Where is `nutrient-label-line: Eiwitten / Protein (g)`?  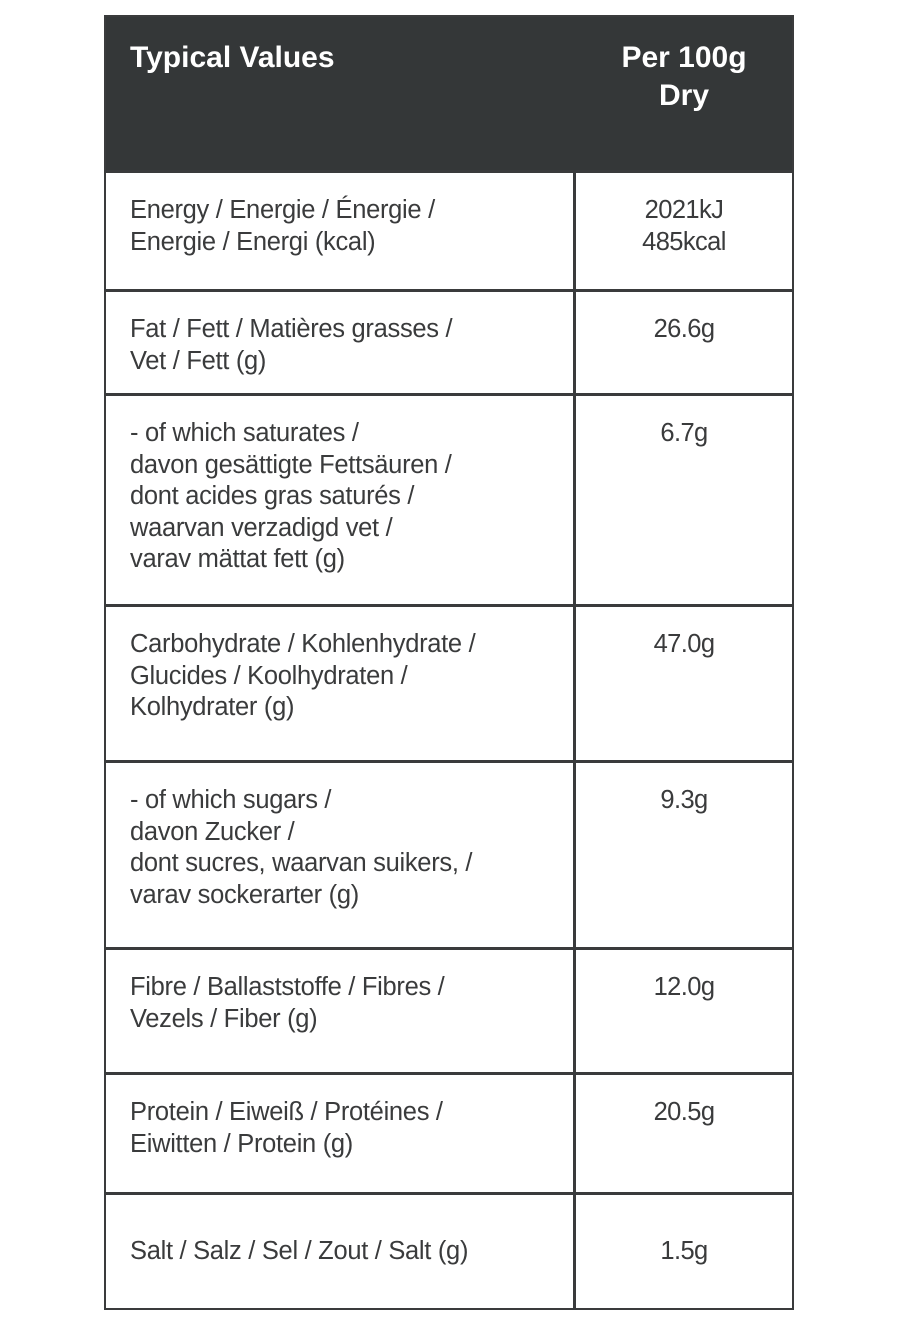
nutrient-label-line: Eiwitten / Protein (g) is located at coordinates (241, 1143).